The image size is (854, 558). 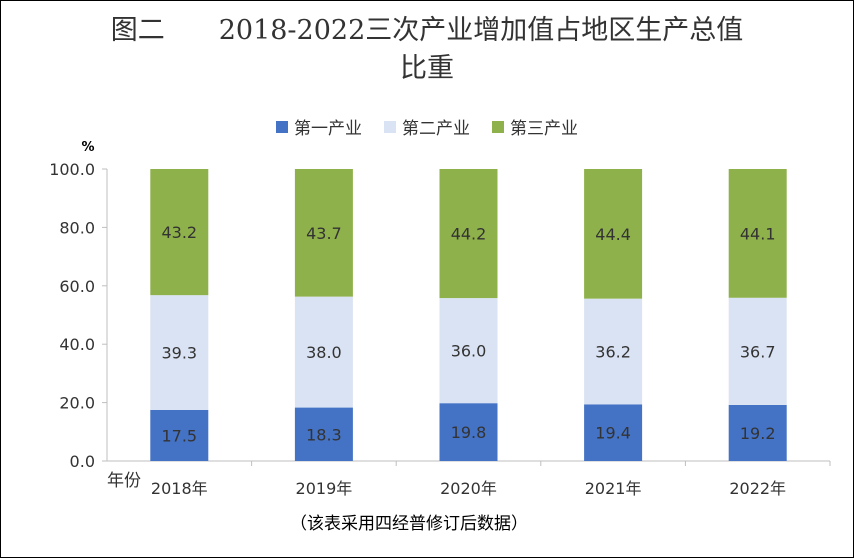 I want to click on bar-data-label-tertiary: 43.2, so click(x=179, y=232).